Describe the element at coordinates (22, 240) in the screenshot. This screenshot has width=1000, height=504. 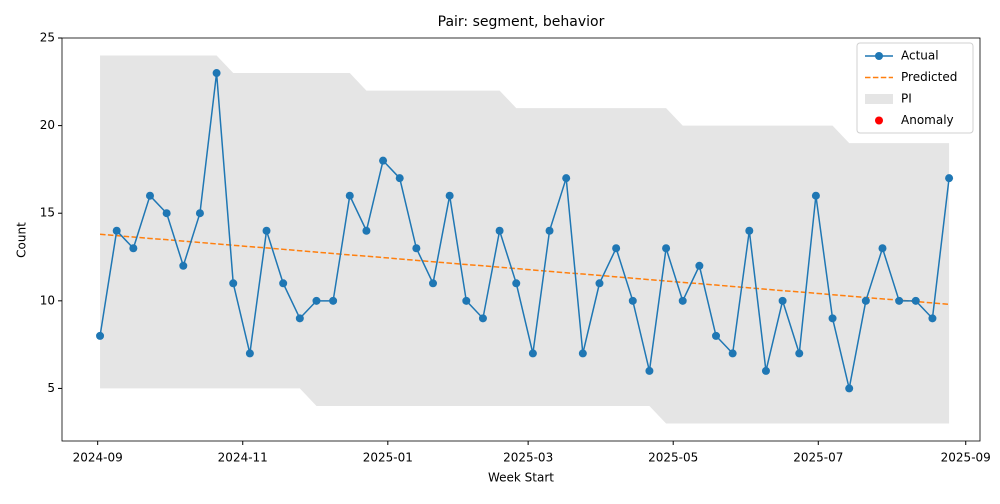
I see `y-axis-label: Count` at that location.